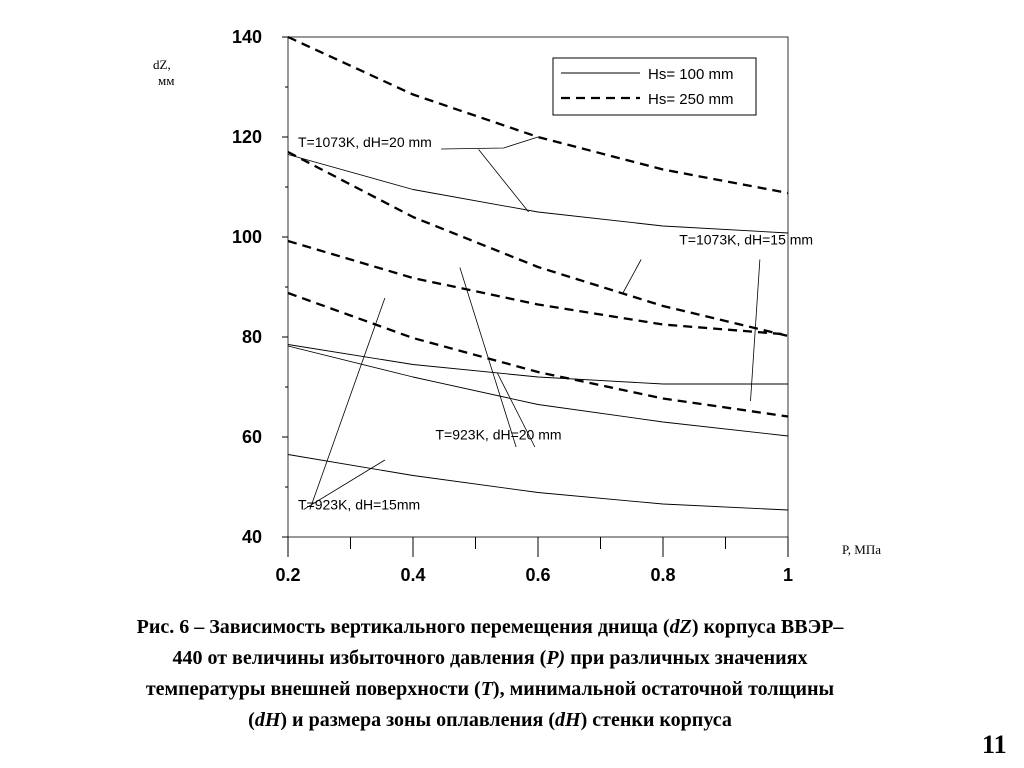 The image size is (1024, 768). What do you see at coordinates (788, 575) in the screenshot?
I see `x-tick-label: 1` at bounding box center [788, 575].